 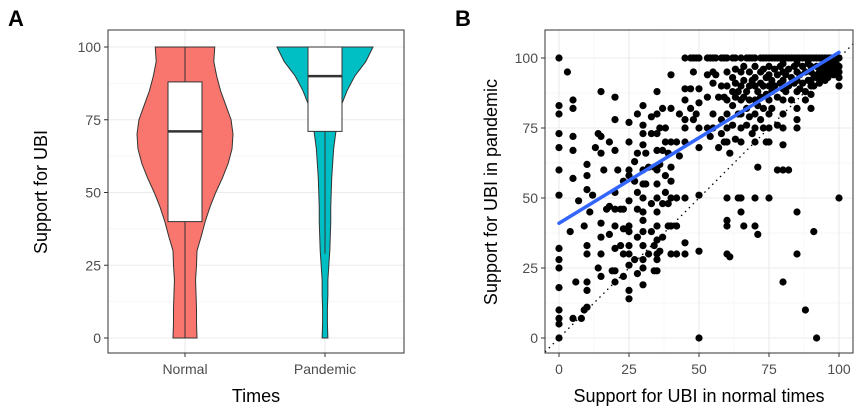 I want to click on panel-b-x-axis-title: Support for UBI in normal times, so click(x=698, y=396).